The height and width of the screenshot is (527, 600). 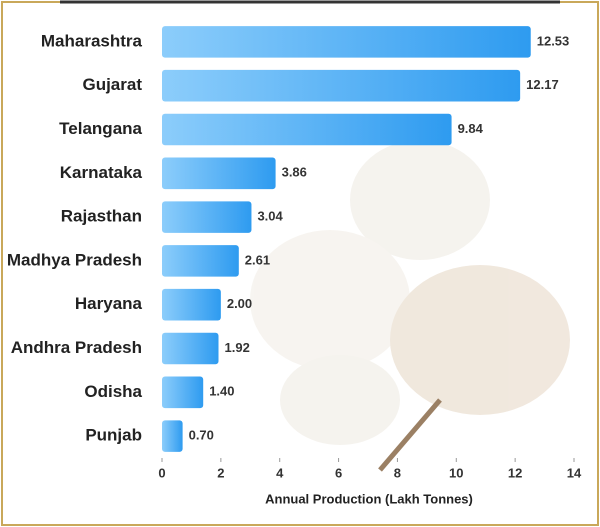 What do you see at coordinates (201, 435) in the screenshot?
I see `value-label: 0.70` at bounding box center [201, 435].